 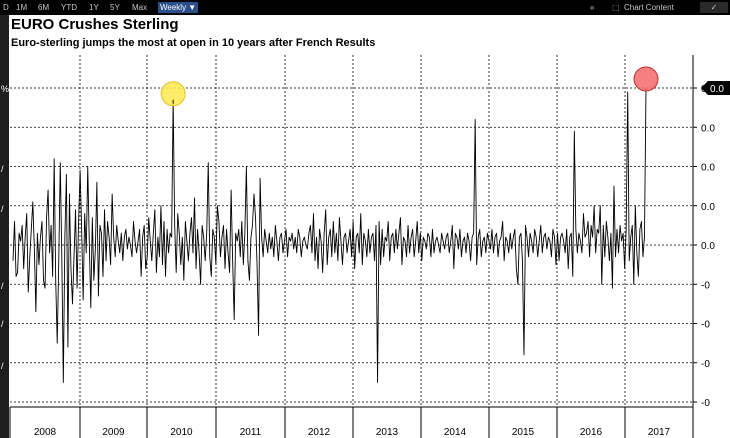 What do you see at coordinates (22, 7) in the screenshot?
I see `period-button-1m: 1M` at bounding box center [22, 7].